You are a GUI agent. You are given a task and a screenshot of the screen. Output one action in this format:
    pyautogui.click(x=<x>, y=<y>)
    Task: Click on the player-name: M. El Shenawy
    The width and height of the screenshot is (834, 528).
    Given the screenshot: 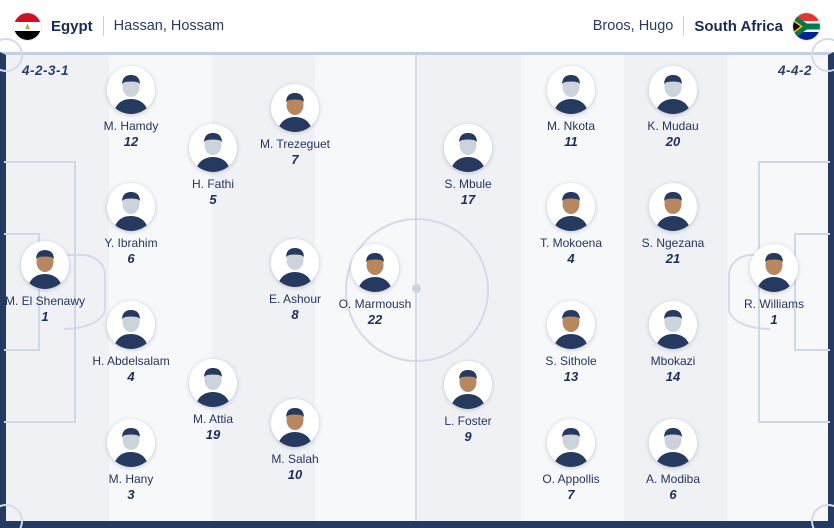 What is the action you would take?
    pyautogui.click(x=45, y=301)
    